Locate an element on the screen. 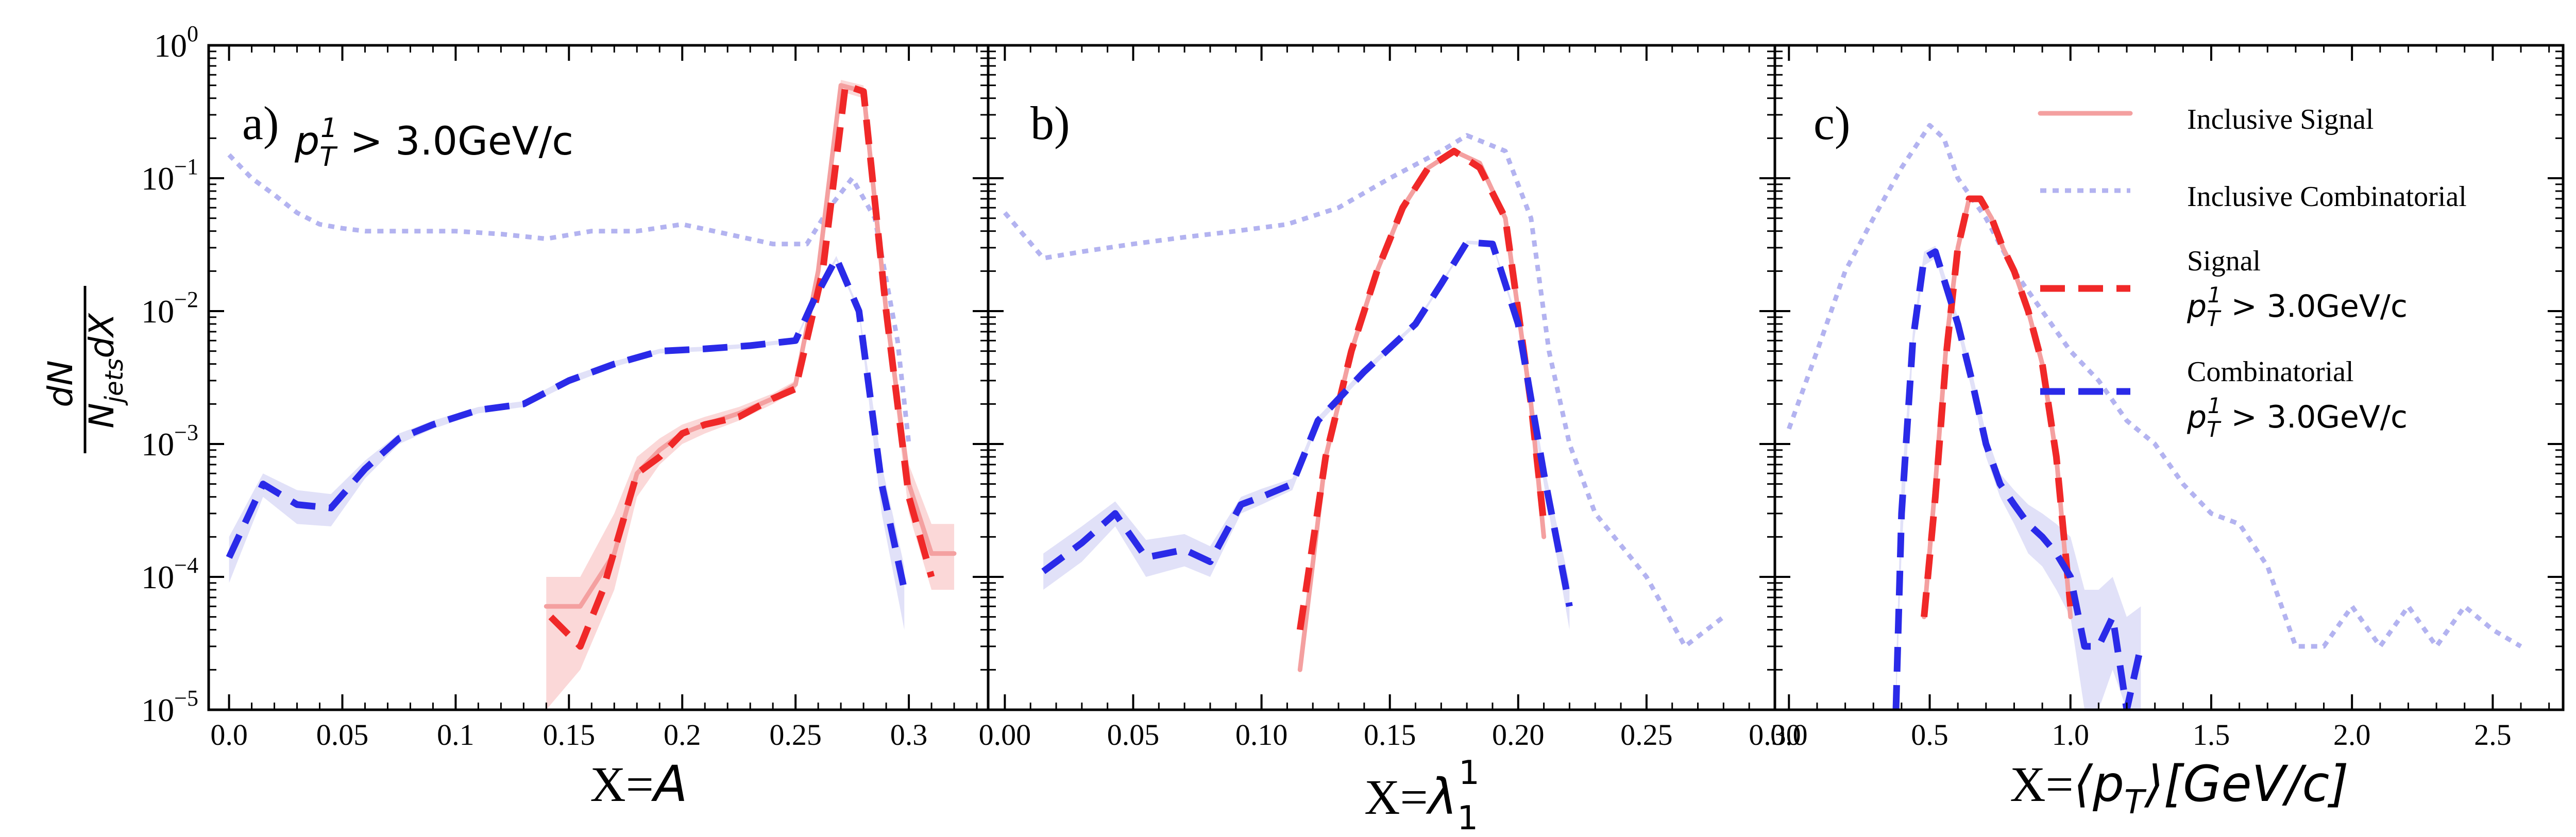 This screenshot has height=837, width=2576. x-tick-label: 1.0 is located at coordinates (2071, 735).